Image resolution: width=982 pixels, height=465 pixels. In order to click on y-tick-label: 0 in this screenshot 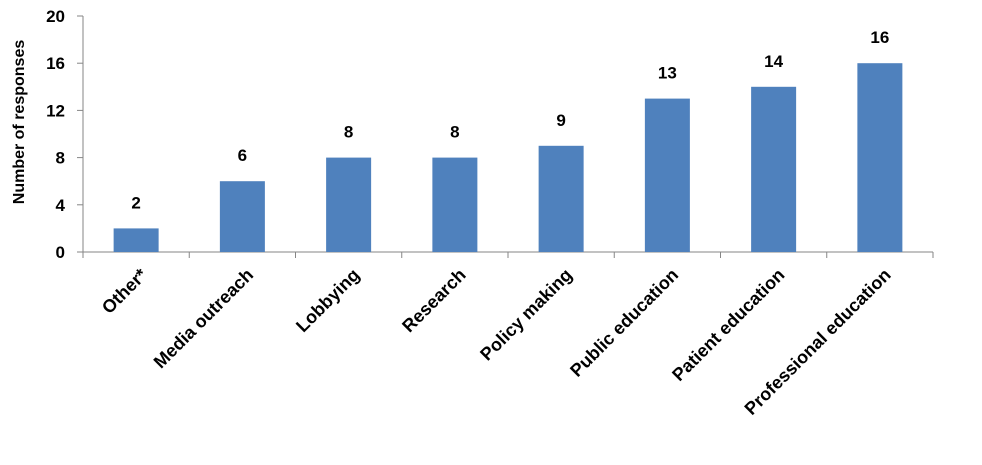, I will do `click(60, 252)`.